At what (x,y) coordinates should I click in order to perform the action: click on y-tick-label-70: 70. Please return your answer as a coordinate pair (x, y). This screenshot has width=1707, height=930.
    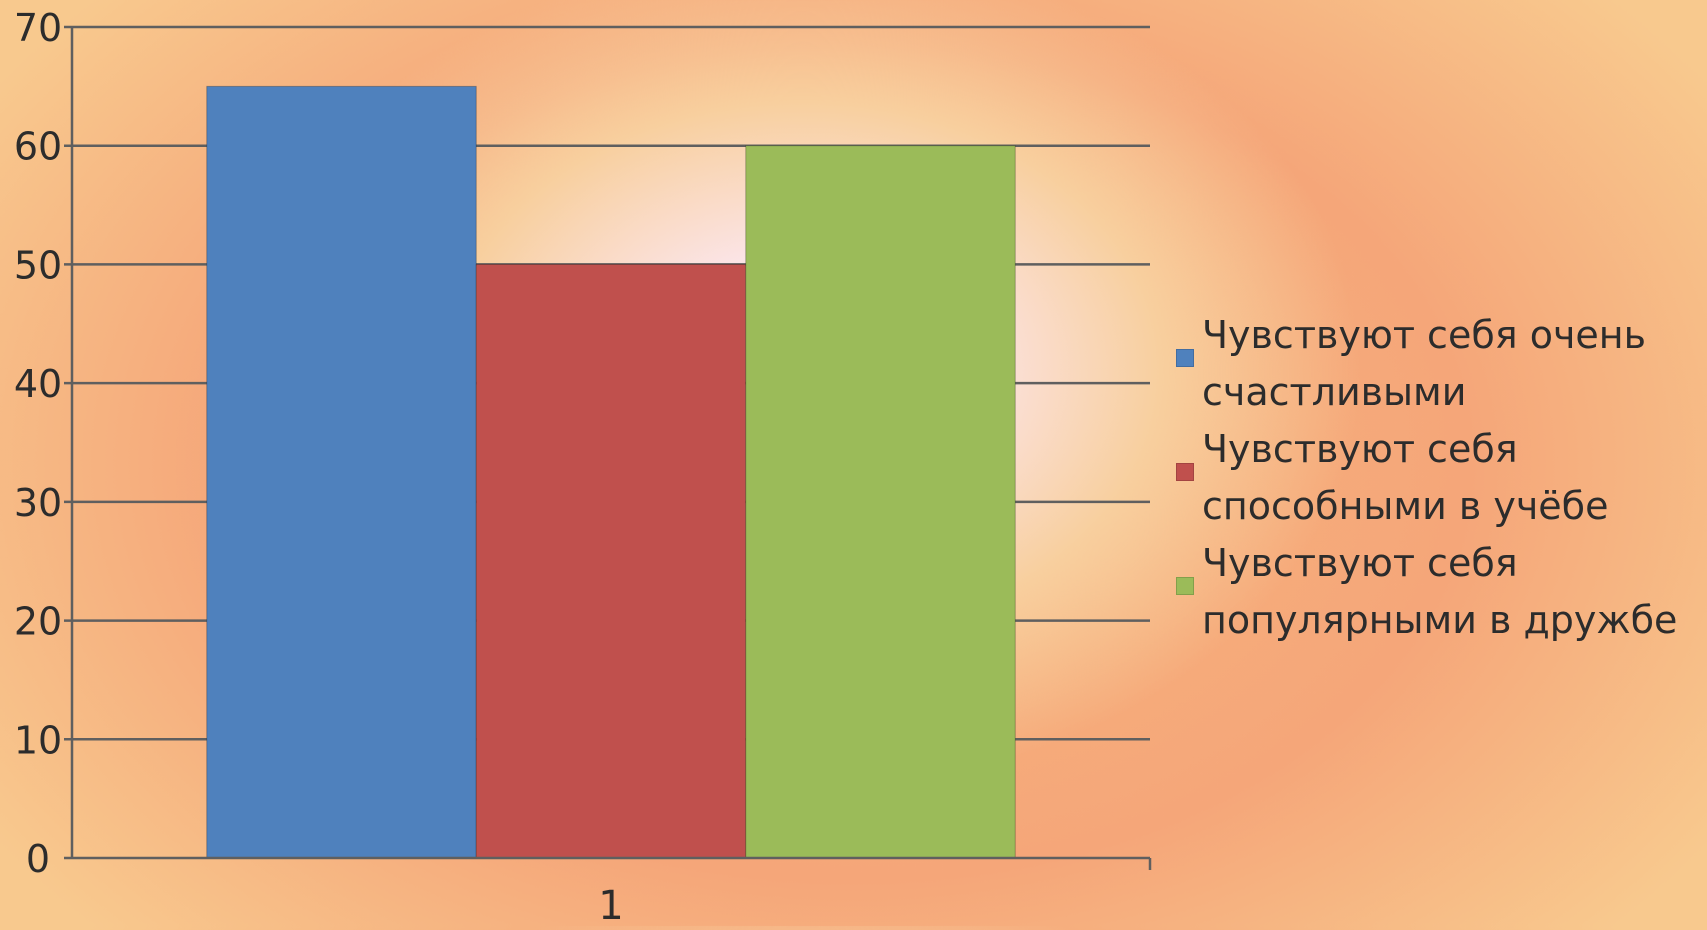
    Looking at the image, I should click on (38, 28).